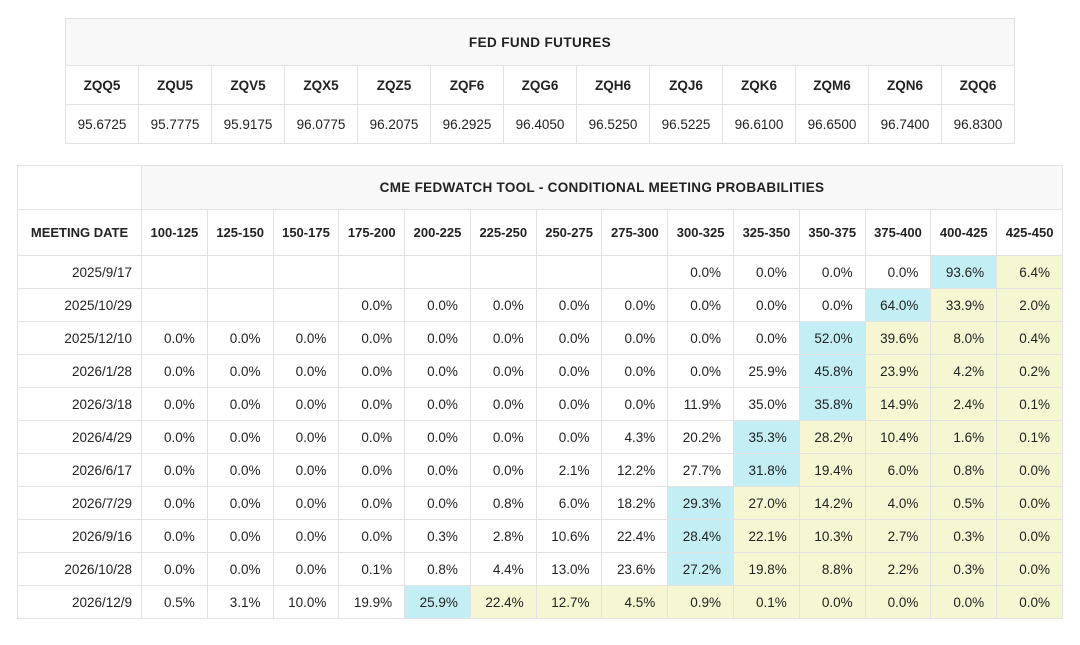  Describe the element at coordinates (102, 124) in the screenshot. I see `futures-price-cell: 95.6725` at that location.